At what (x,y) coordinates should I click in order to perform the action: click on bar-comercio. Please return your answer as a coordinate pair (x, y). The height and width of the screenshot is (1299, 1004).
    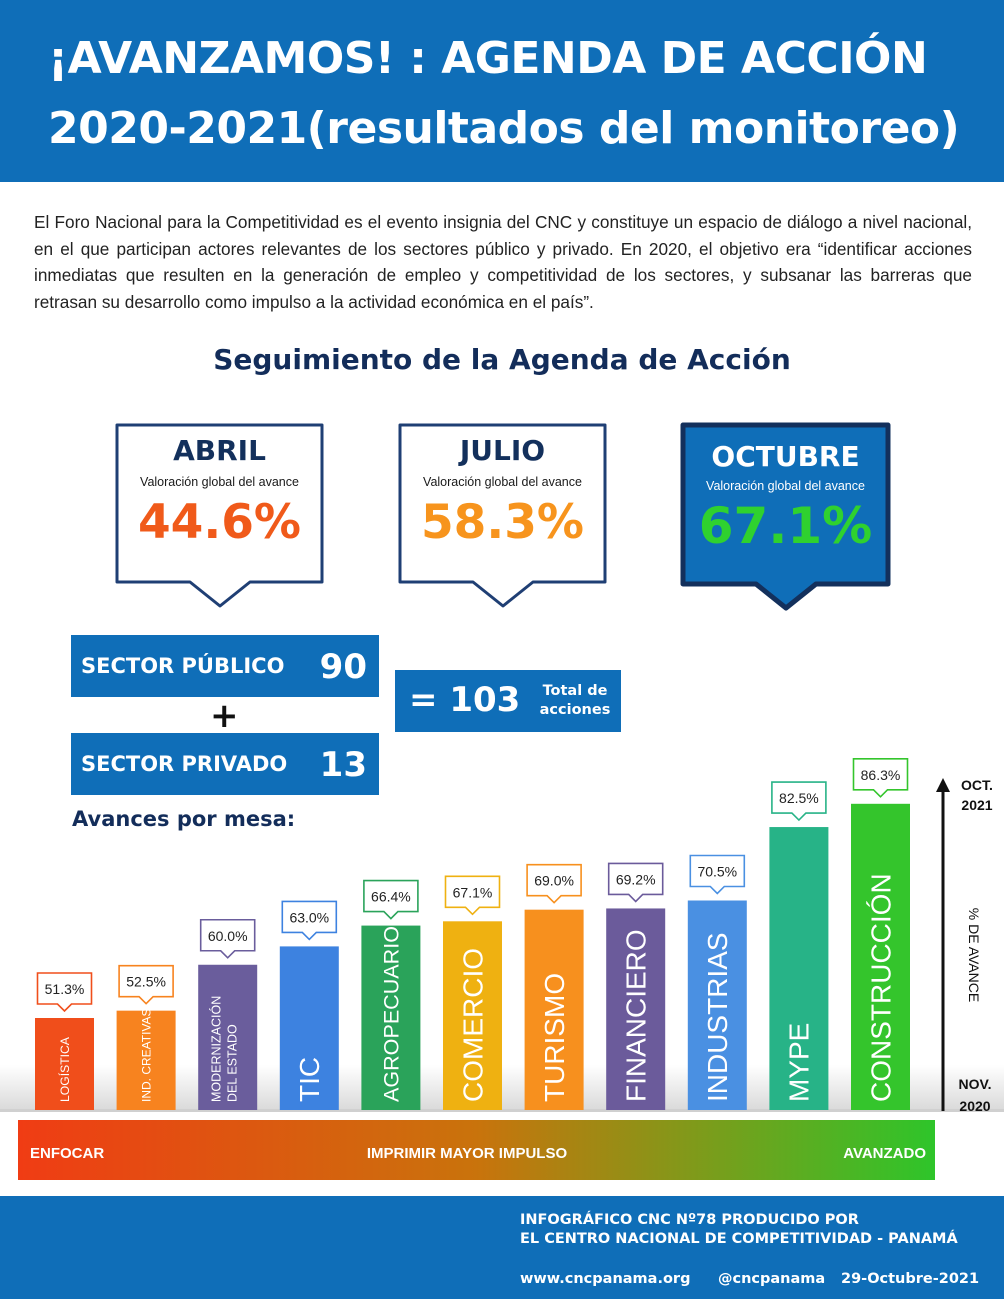
    Looking at the image, I should click on (472, 1015).